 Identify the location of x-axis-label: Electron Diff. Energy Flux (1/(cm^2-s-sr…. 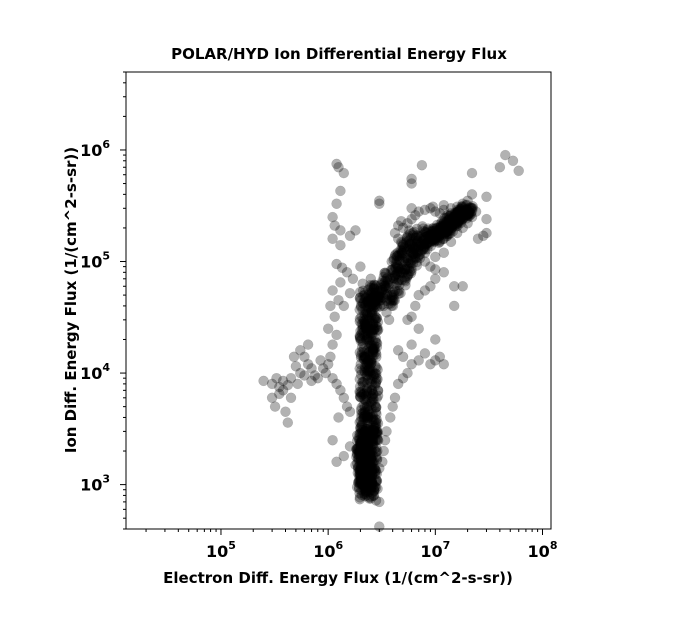
(338, 578).